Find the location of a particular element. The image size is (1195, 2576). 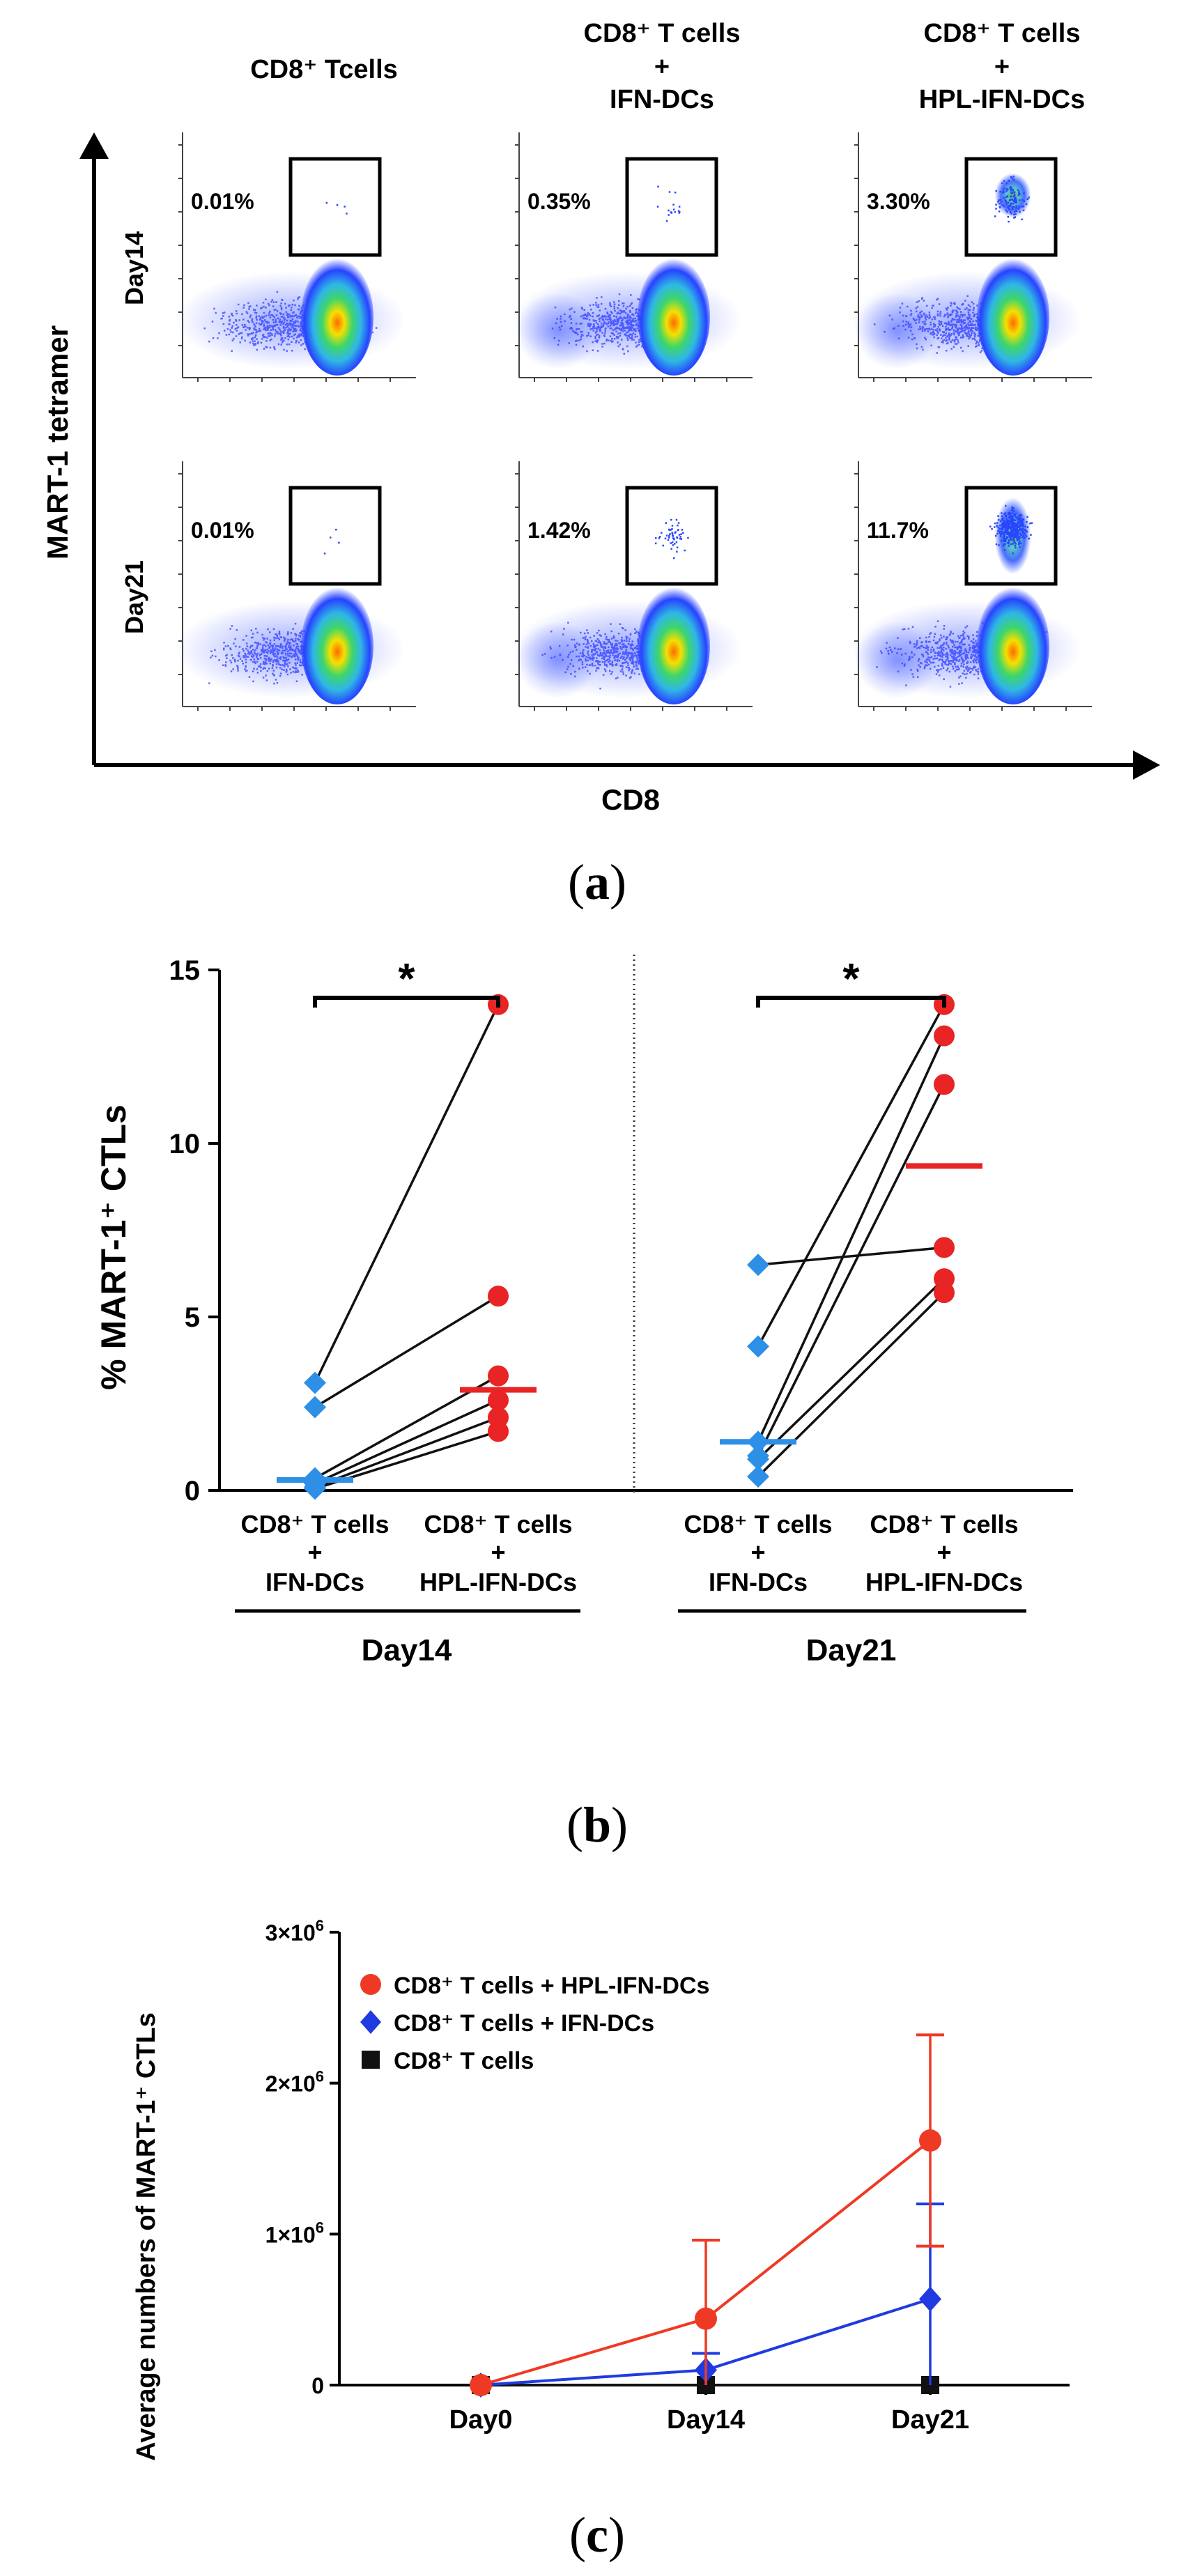

panel-label-a: (a) is located at coordinates (597, 882).